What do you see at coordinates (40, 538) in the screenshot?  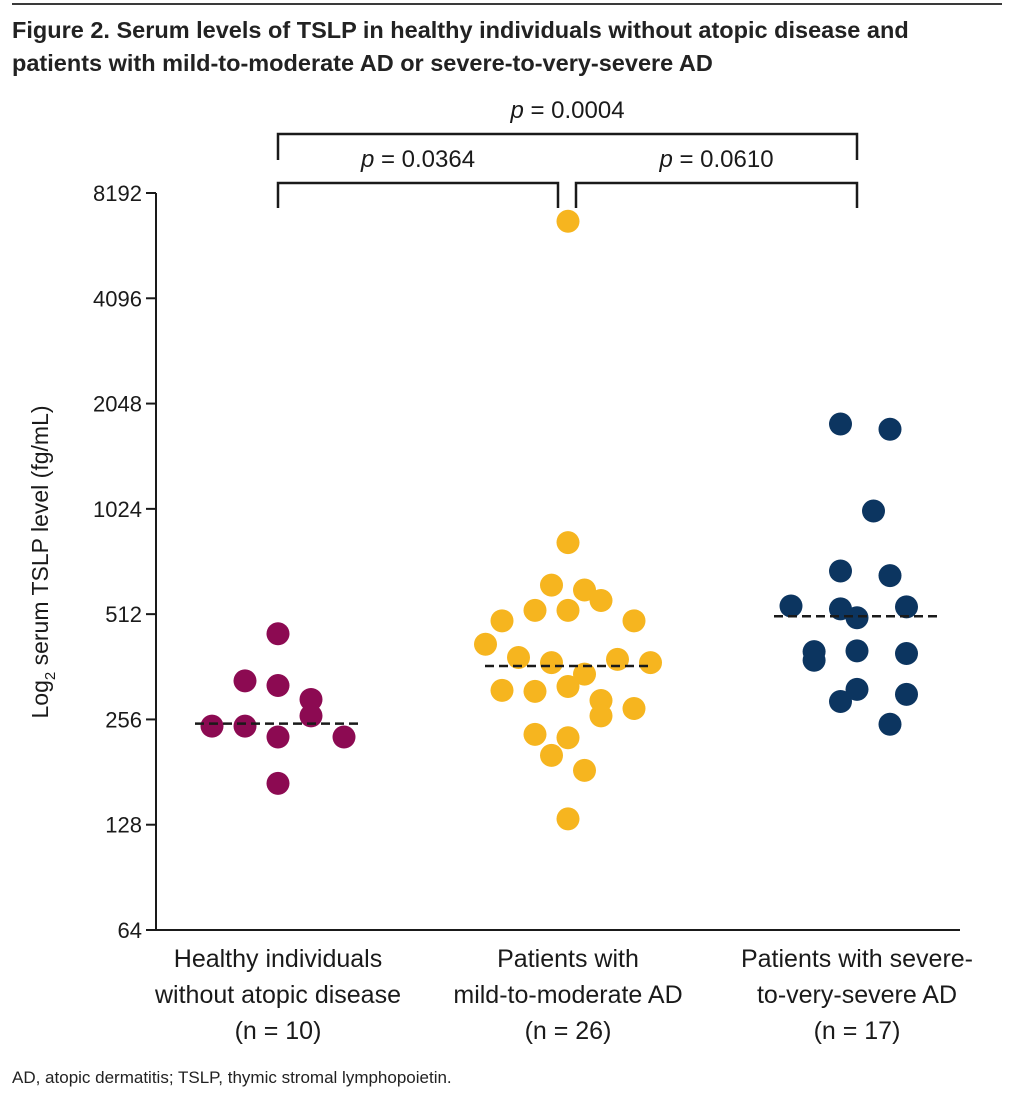 I see `y-axis-title-rest: serum TSLP level (fg/mL)` at bounding box center [40, 538].